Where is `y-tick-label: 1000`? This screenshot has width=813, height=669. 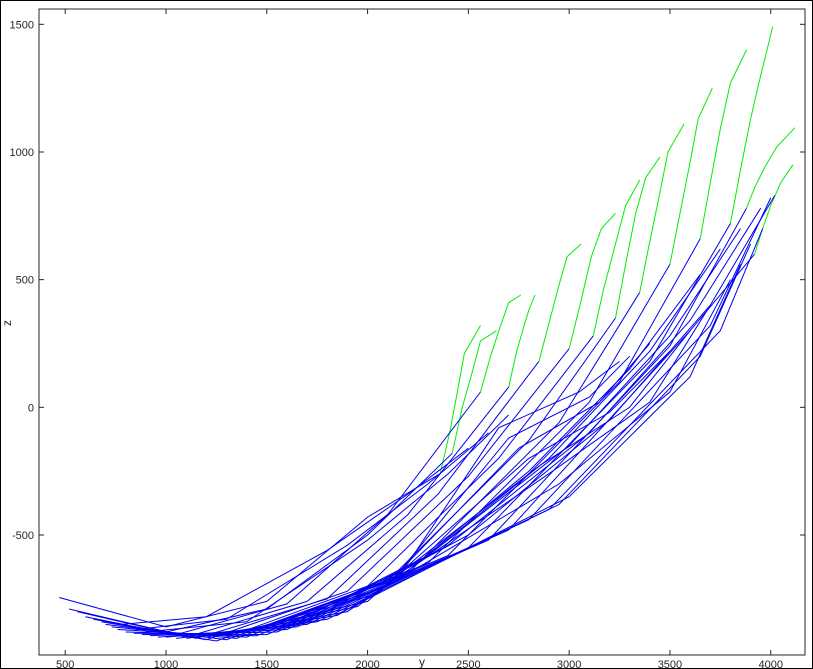
y-tick-label: 1000 is located at coordinates (22, 153).